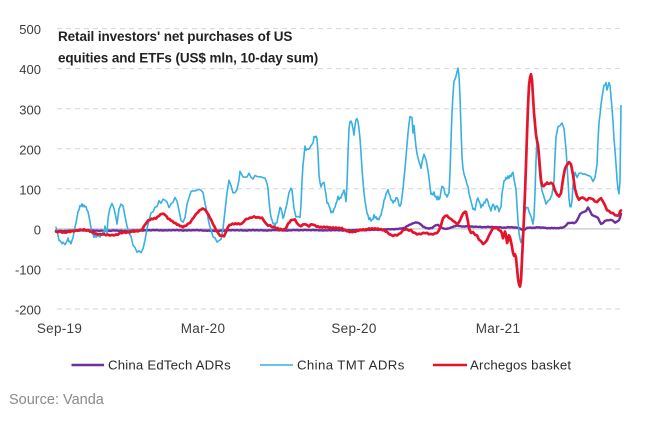  Describe the element at coordinates (175, 36) in the screenshot. I see `svg-text:Retail investors' net purchase: Retail investors' net purchases of US` at that location.